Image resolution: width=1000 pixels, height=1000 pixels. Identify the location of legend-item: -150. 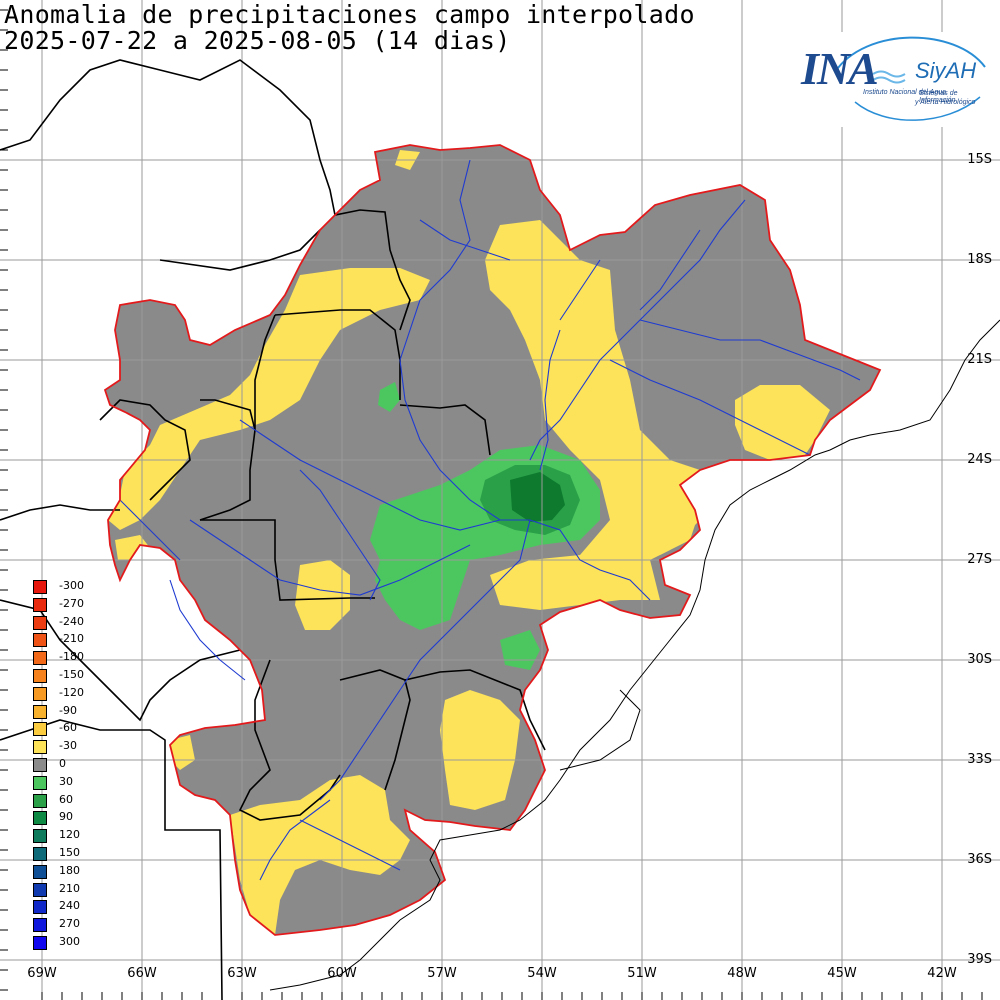
(93, 675).